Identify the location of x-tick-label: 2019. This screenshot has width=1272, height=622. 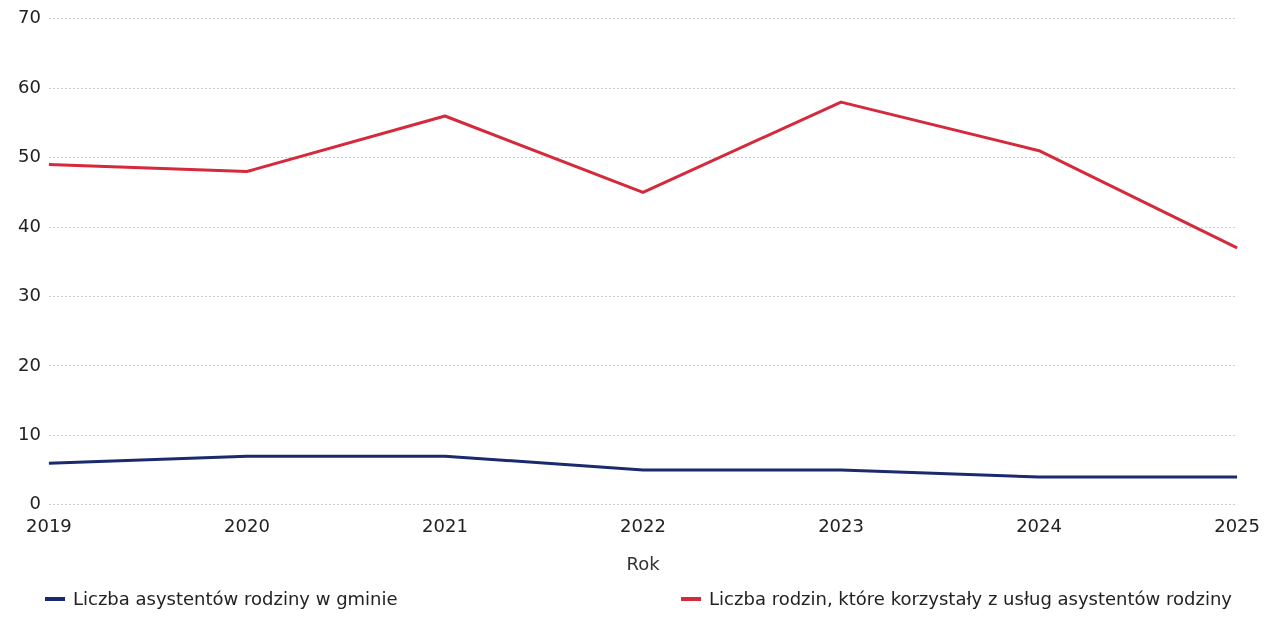
(49, 526).